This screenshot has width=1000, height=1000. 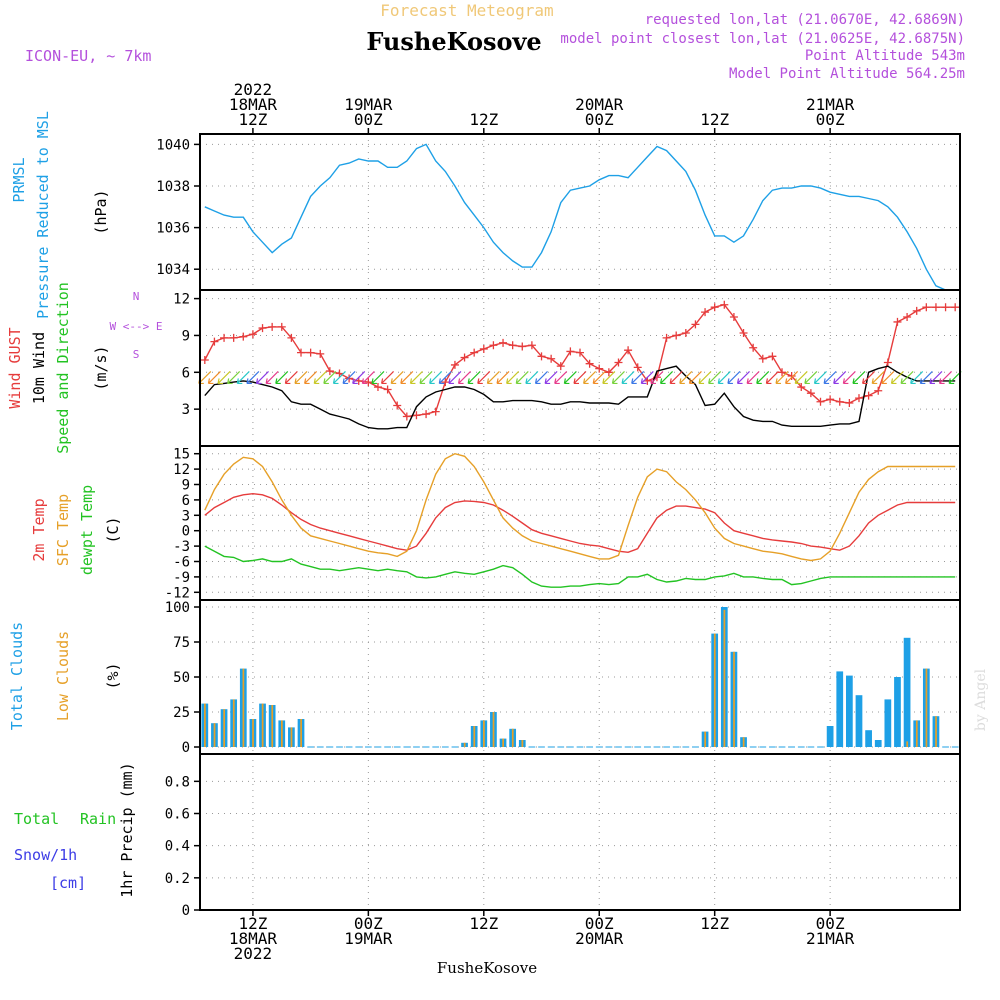 I want to click on sfc-temp-label: SFC Temp, so click(x=63, y=530).